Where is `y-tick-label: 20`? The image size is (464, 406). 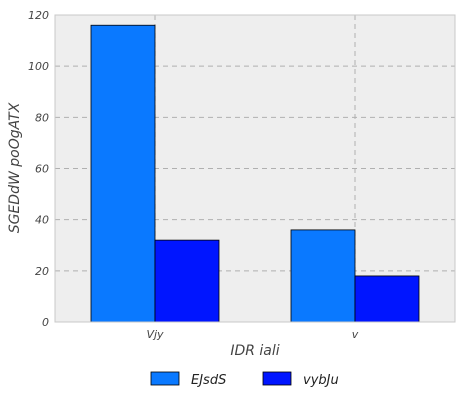
y-tick-label: 20 is located at coordinates (42, 271).